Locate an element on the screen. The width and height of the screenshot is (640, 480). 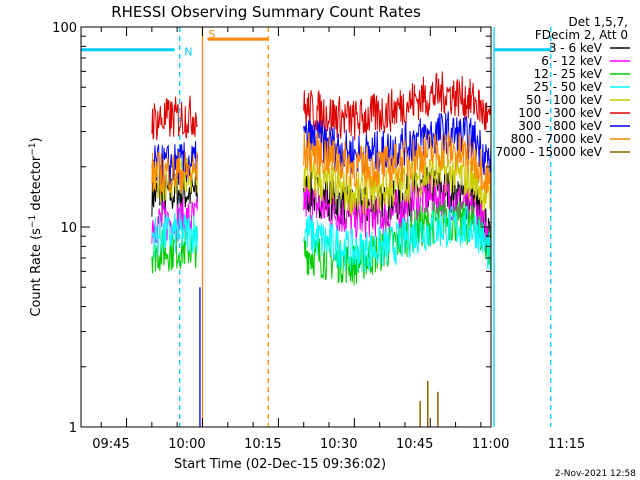
legend-label: 50 - 100 keV is located at coordinates (564, 100).